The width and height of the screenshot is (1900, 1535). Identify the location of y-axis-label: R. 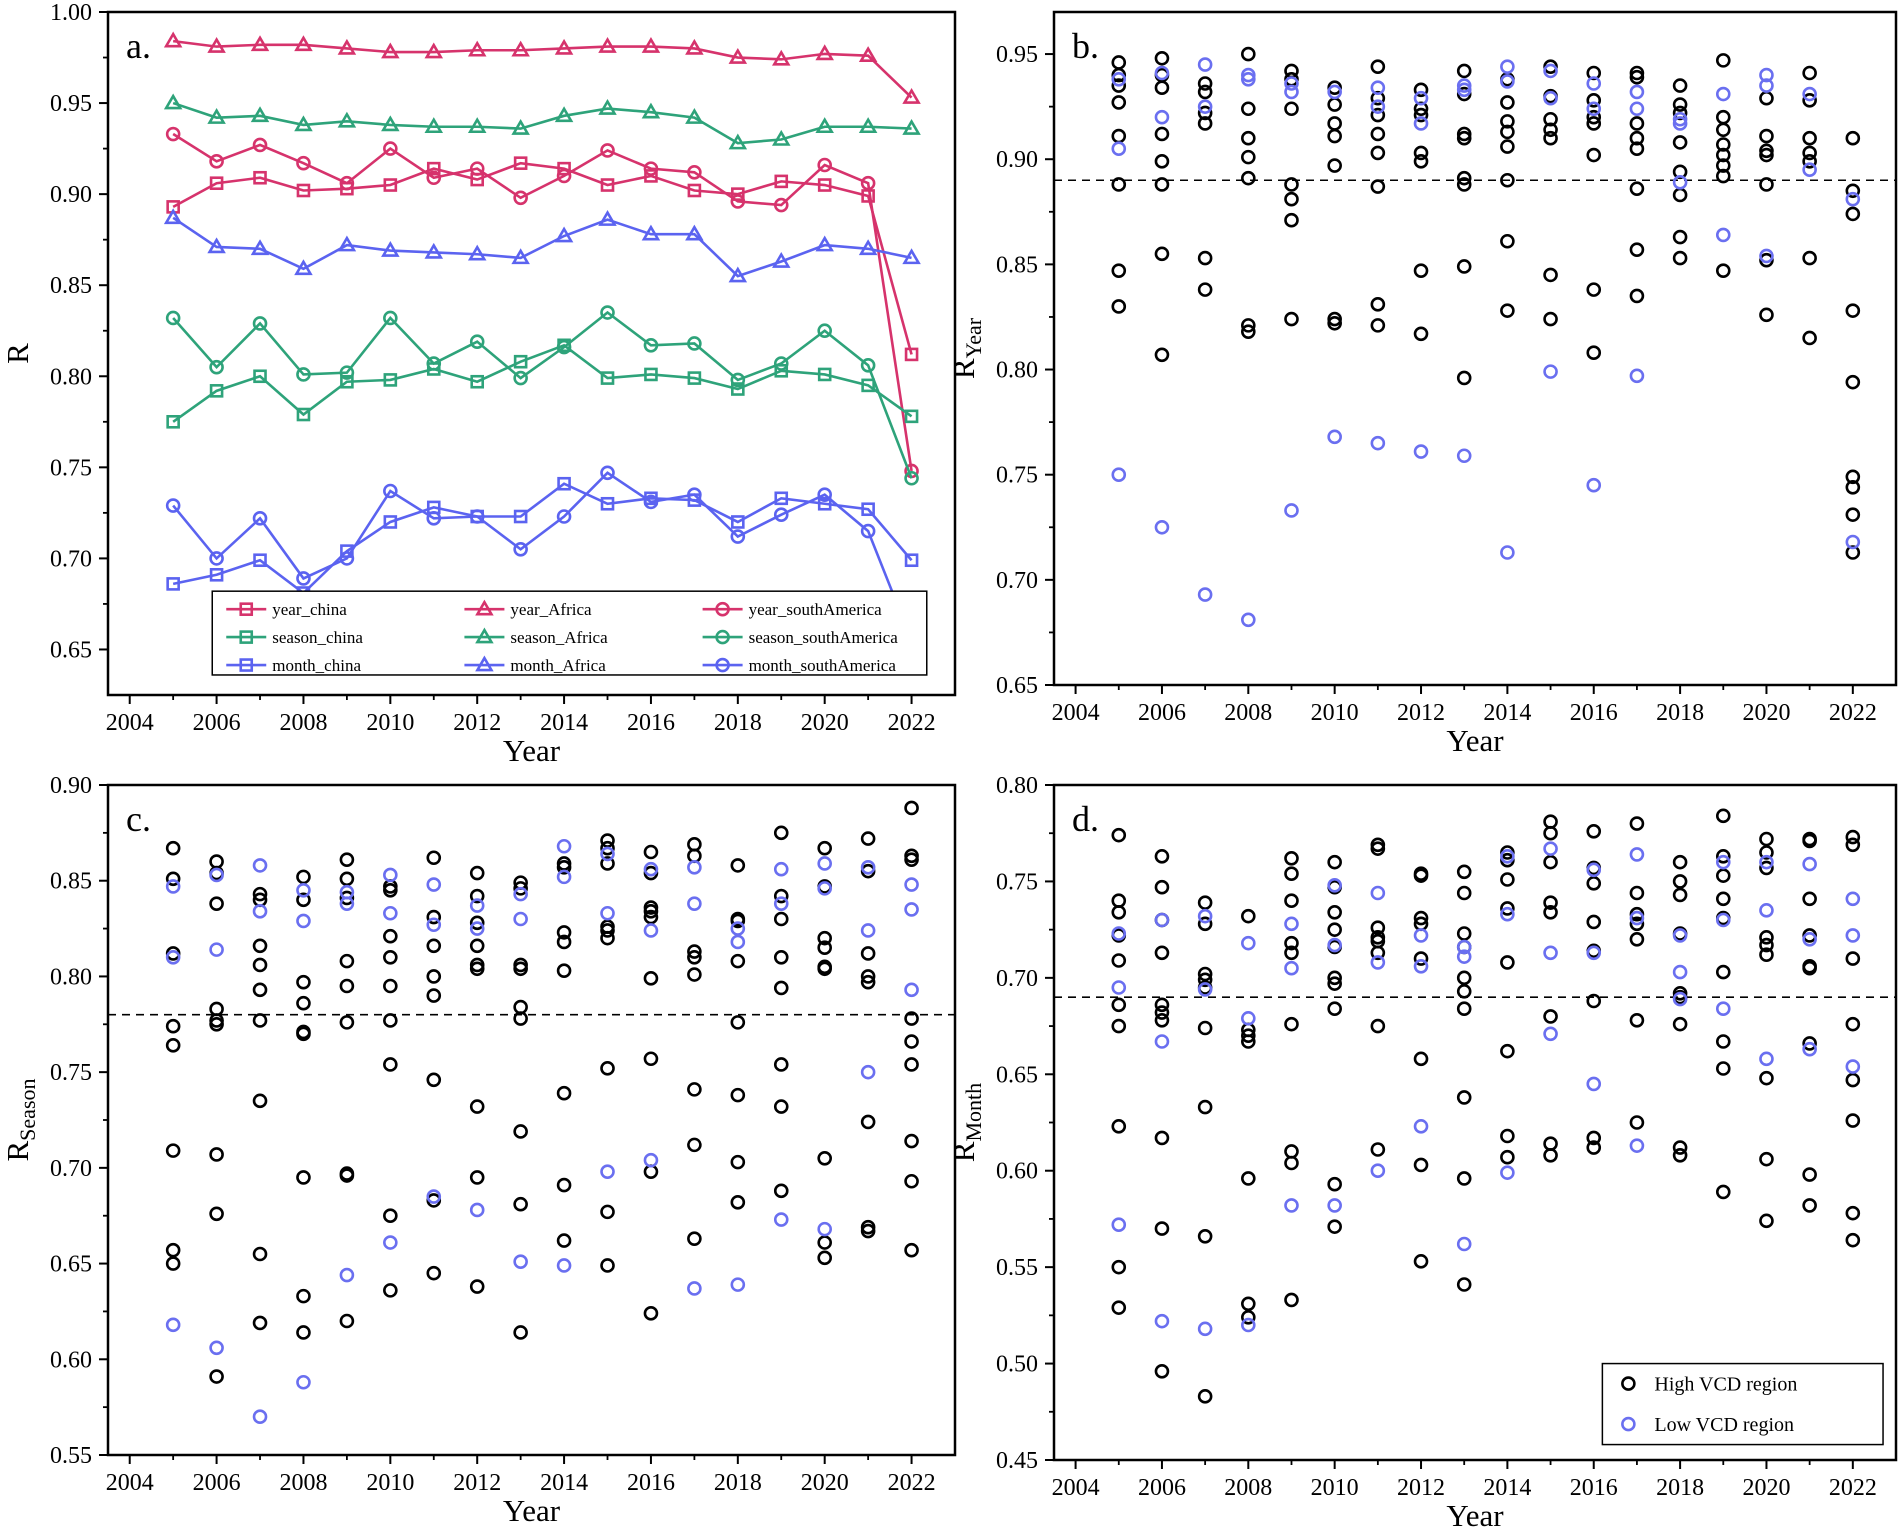
(17, 353).